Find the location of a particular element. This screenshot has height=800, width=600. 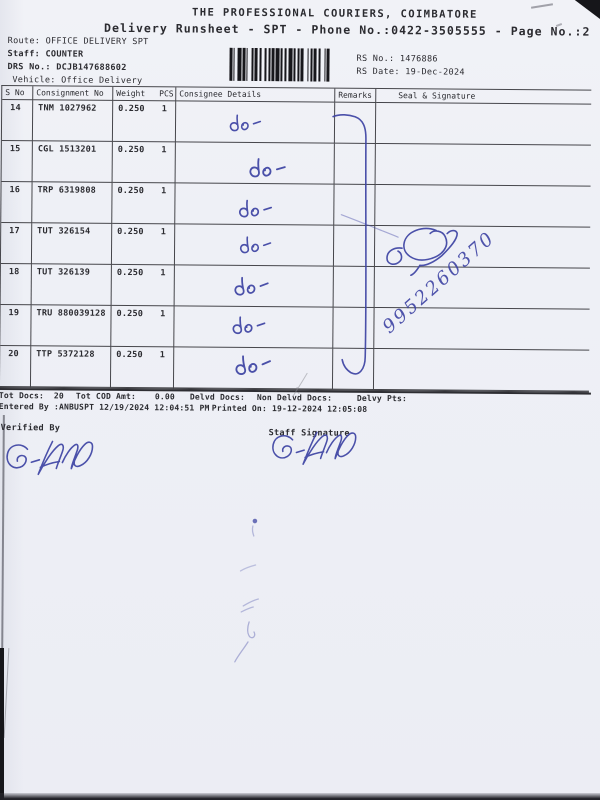

cell-s-no: 20 is located at coordinates (16, 367).